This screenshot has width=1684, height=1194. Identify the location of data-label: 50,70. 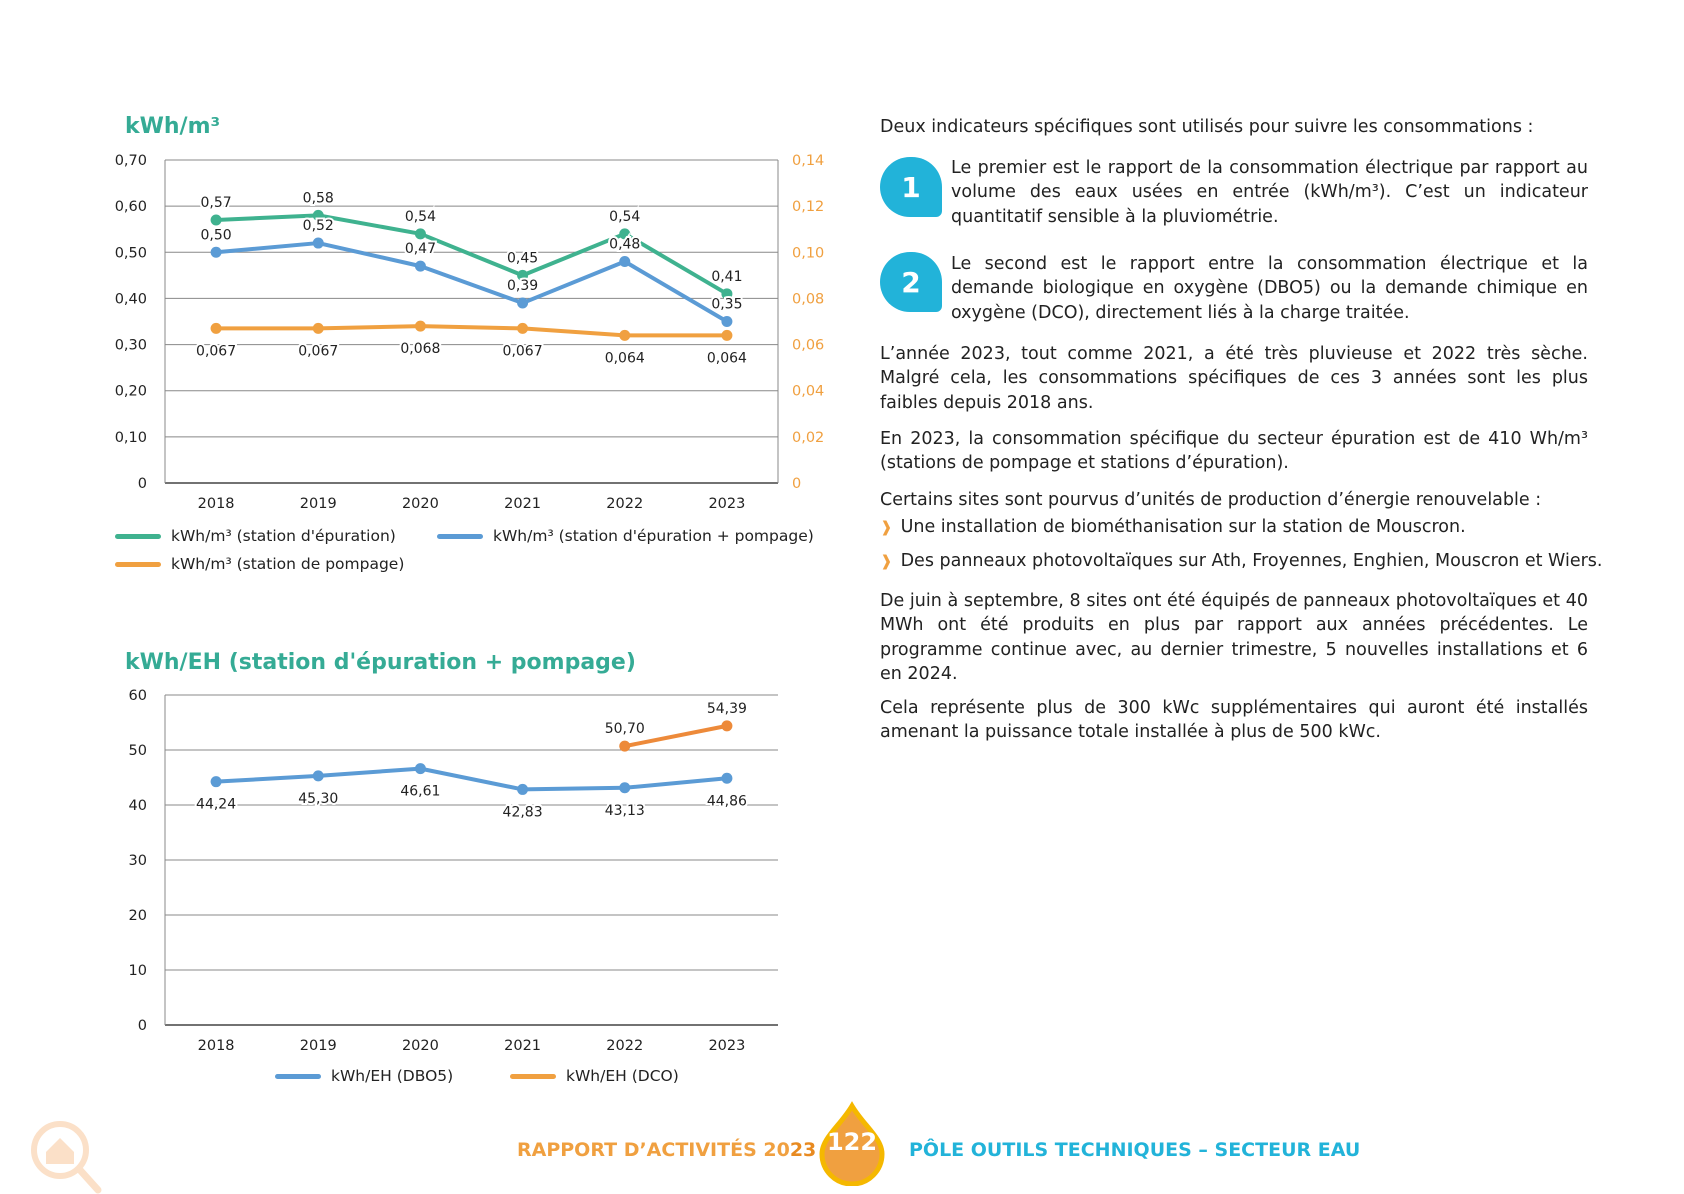
(625, 729).